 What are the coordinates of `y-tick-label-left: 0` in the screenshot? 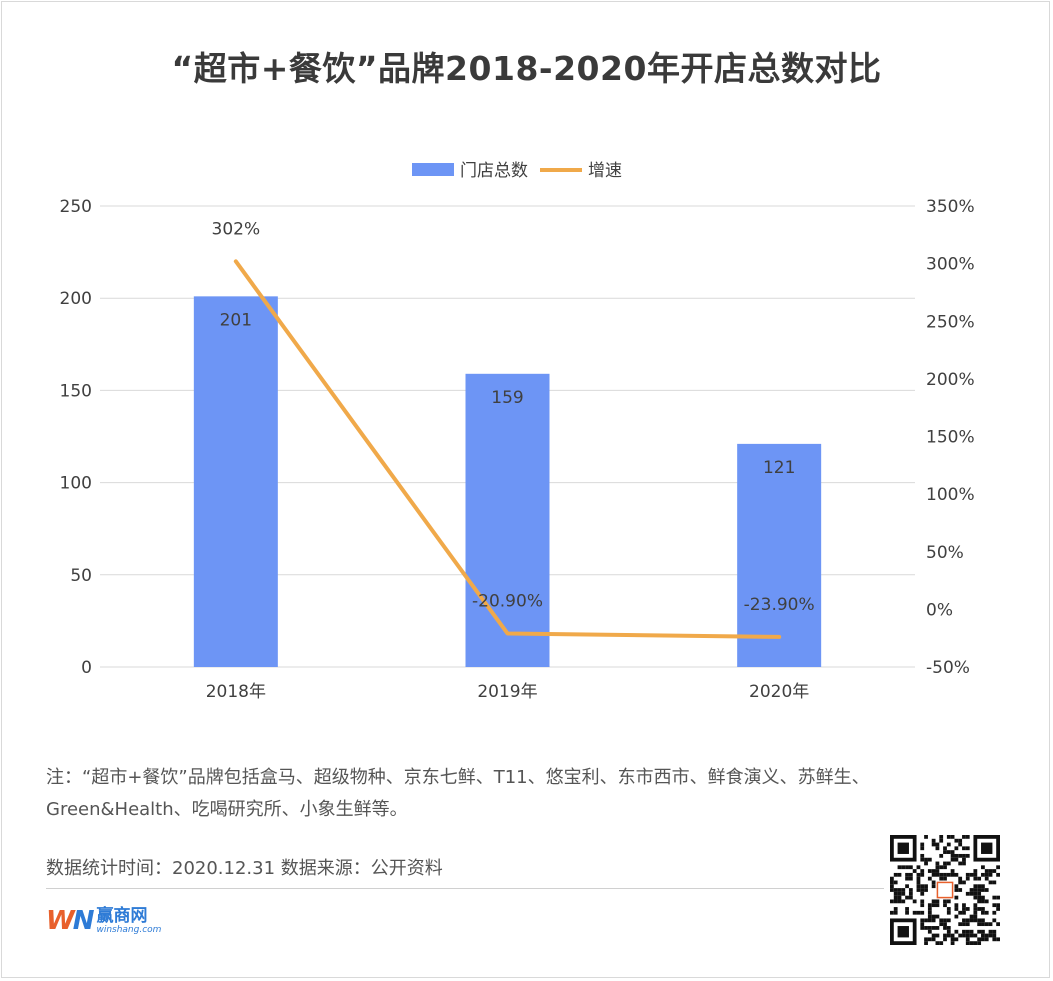 It's located at (86, 668).